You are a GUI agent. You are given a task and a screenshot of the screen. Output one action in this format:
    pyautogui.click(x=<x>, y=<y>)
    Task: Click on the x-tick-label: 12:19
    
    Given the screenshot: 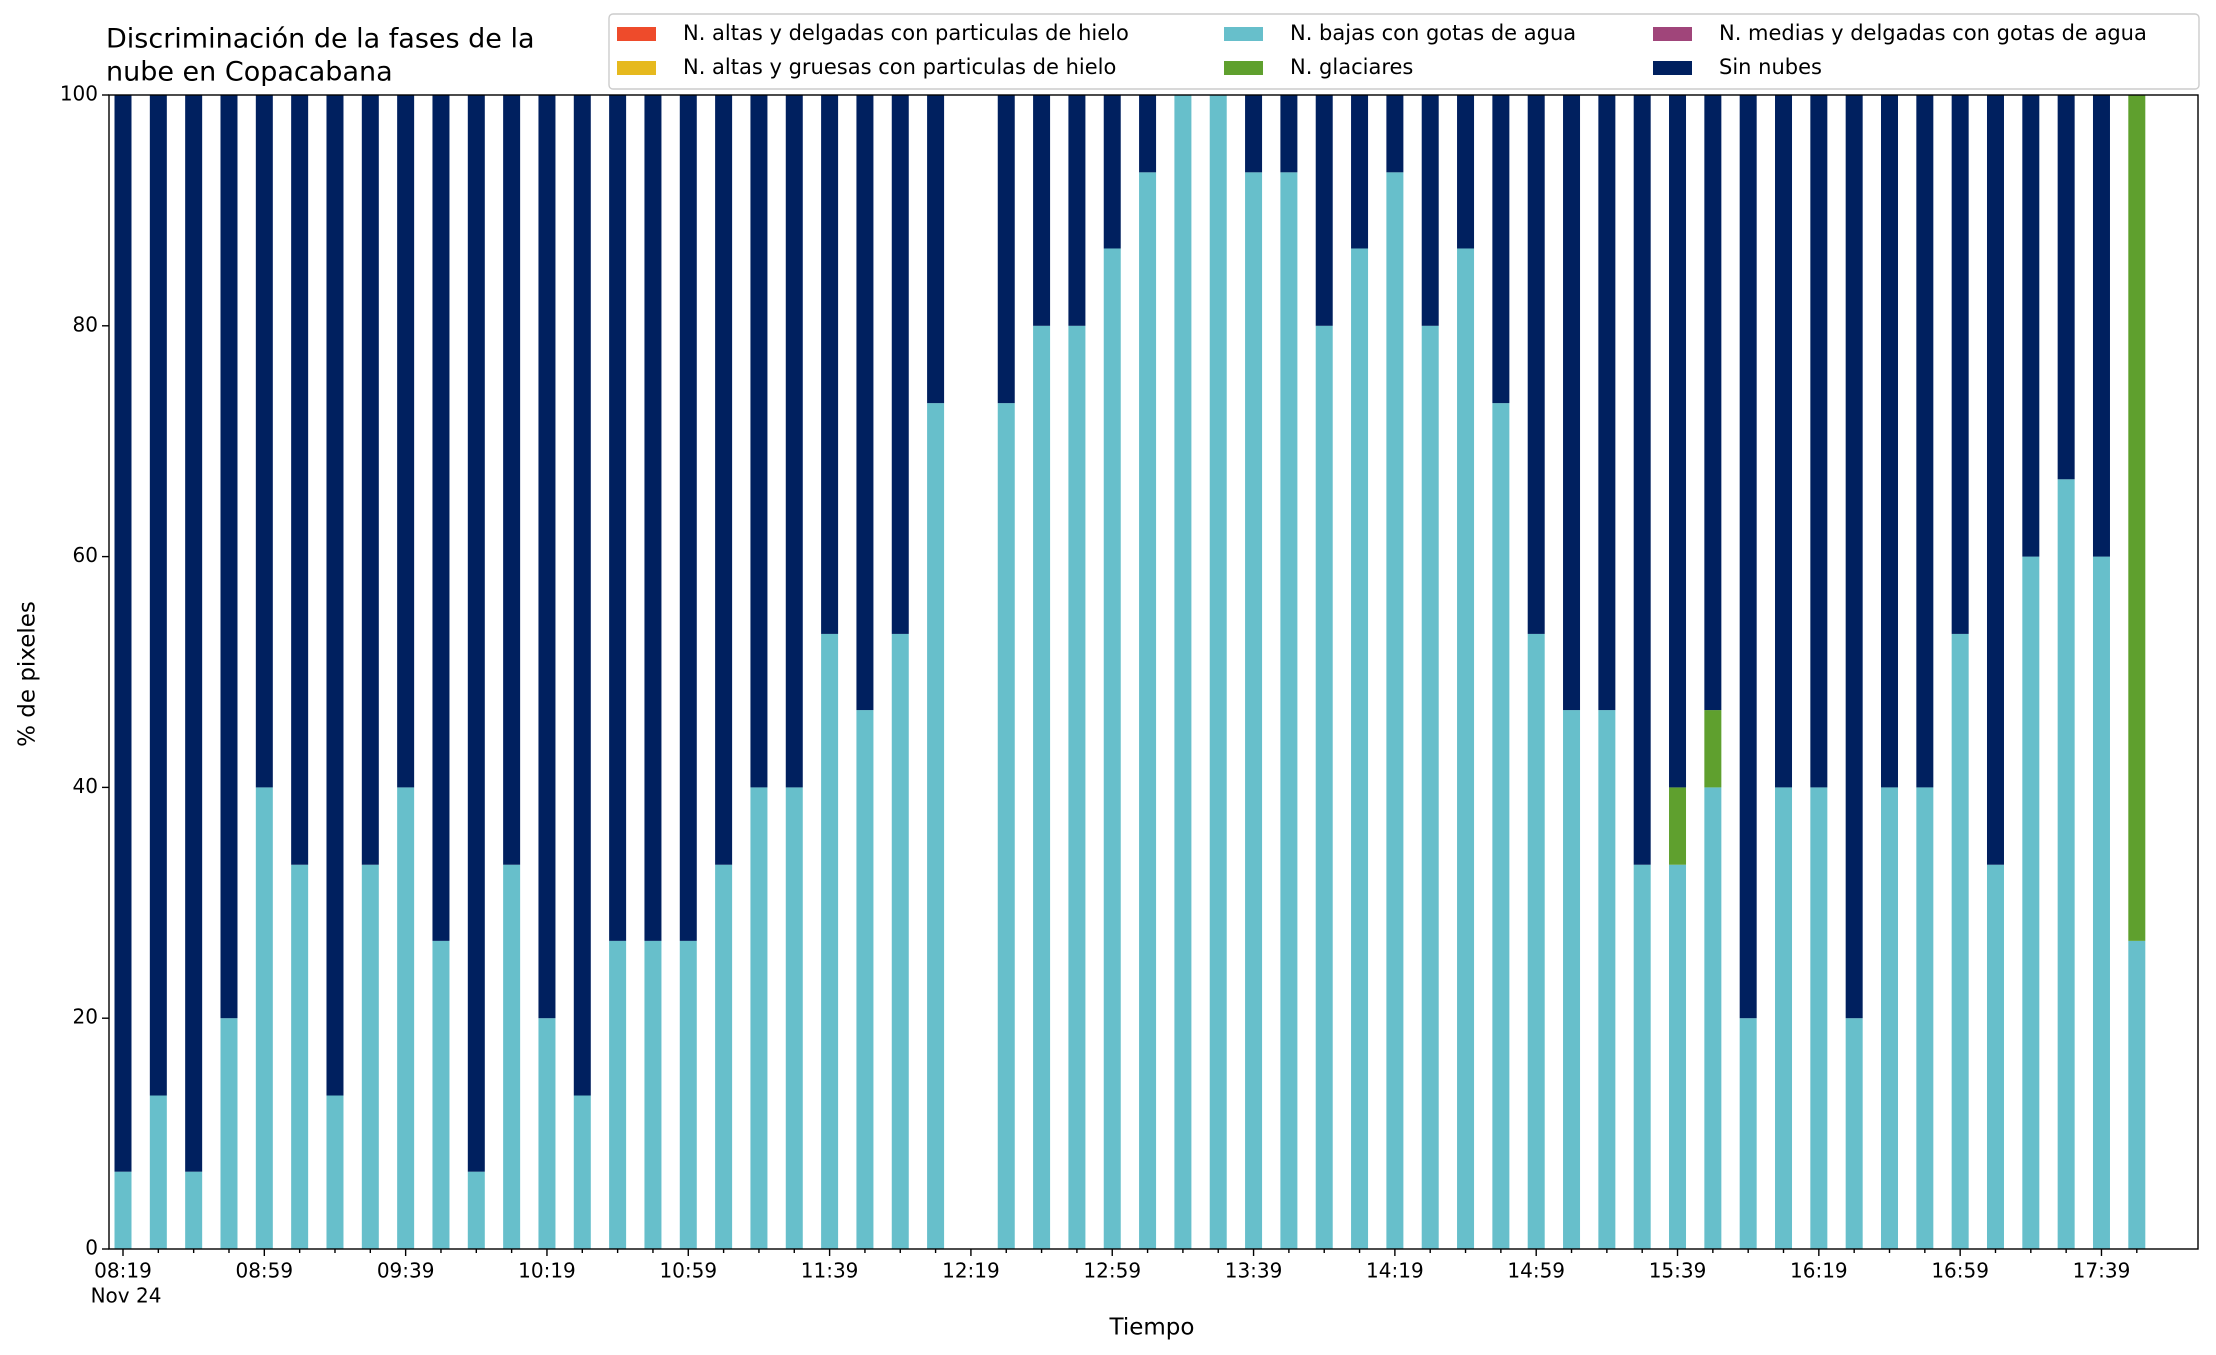 What is the action you would take?
    pyautogui.click(x=971, y=1271)
    